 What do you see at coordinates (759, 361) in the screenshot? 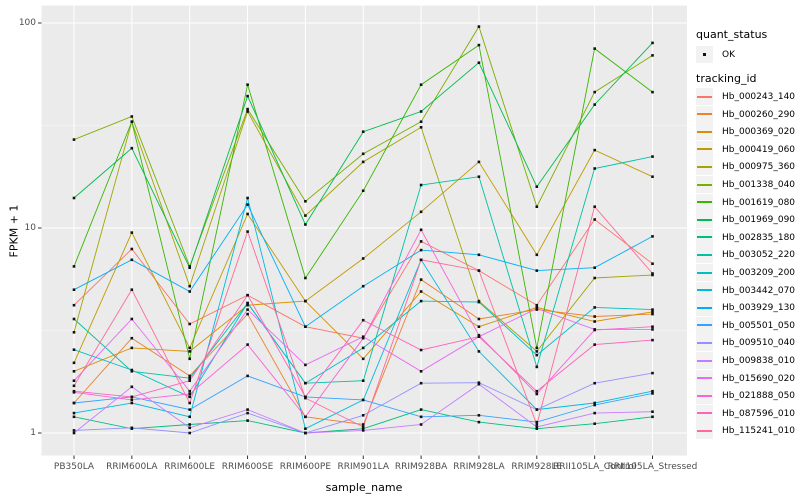
I see `legend-item-label: Hb_009838_010` at bounding box center [759, 361].